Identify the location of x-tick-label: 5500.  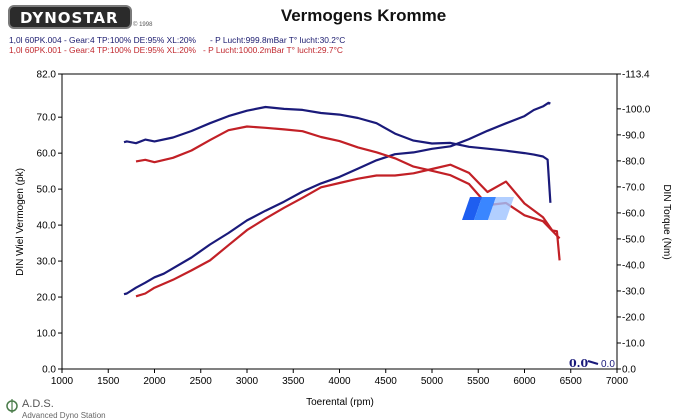
(478, 381).